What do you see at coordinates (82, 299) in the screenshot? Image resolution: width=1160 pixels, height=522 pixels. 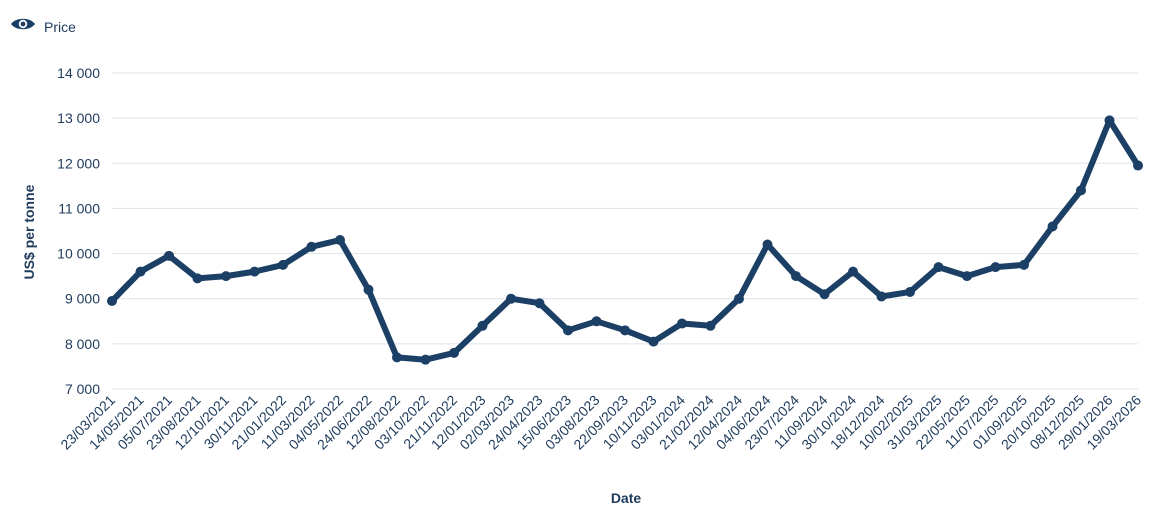 I see `y-tick-label: 9 000` at bounding box center [82, 299].